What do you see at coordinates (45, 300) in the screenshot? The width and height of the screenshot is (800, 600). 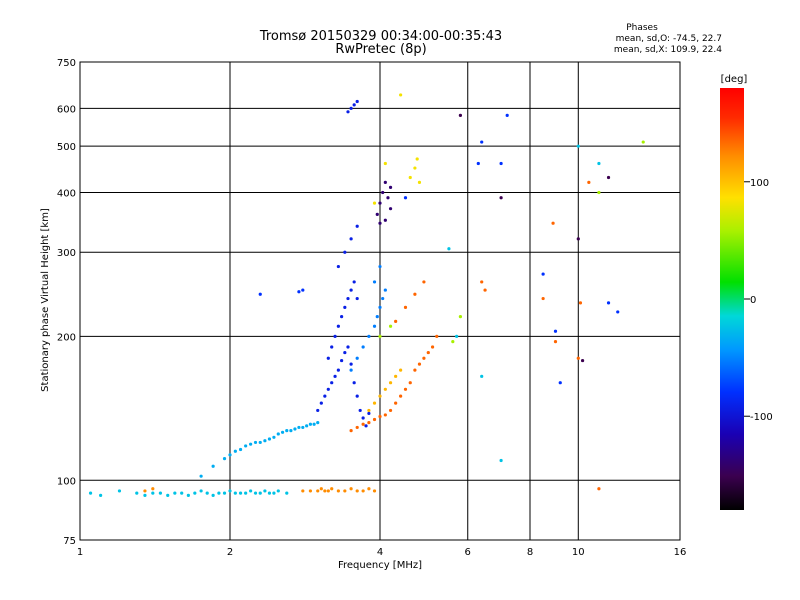 I see `y-axis-label: Stationary phase Virtual Height [km]` at bounding box center [45, 300].